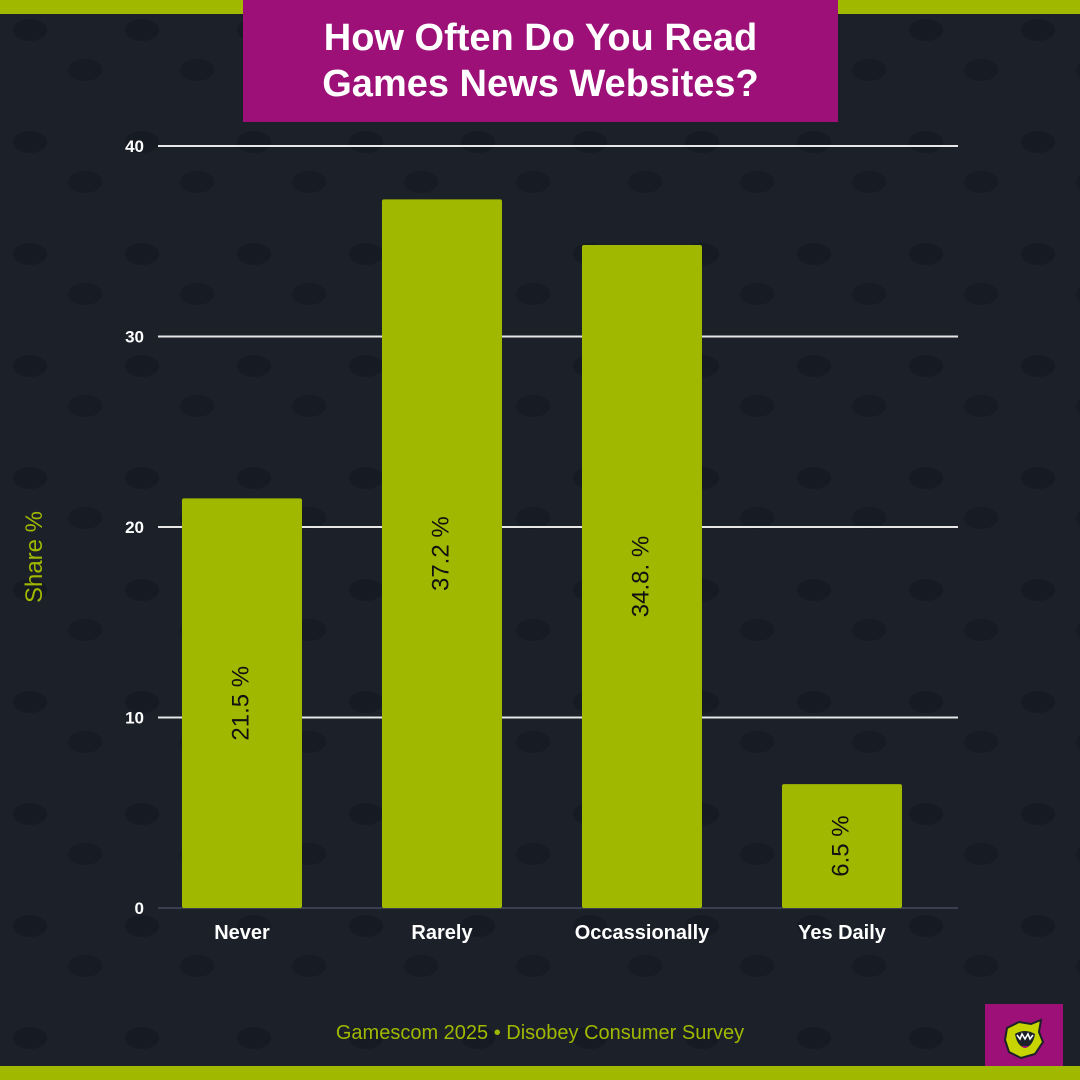 The width and height of the screenshot is (1080, 1080). What do you see at coordinates (134, 527) in the screenshot?
I see `y-tick-label: 20` at bounding box center [134, 527].